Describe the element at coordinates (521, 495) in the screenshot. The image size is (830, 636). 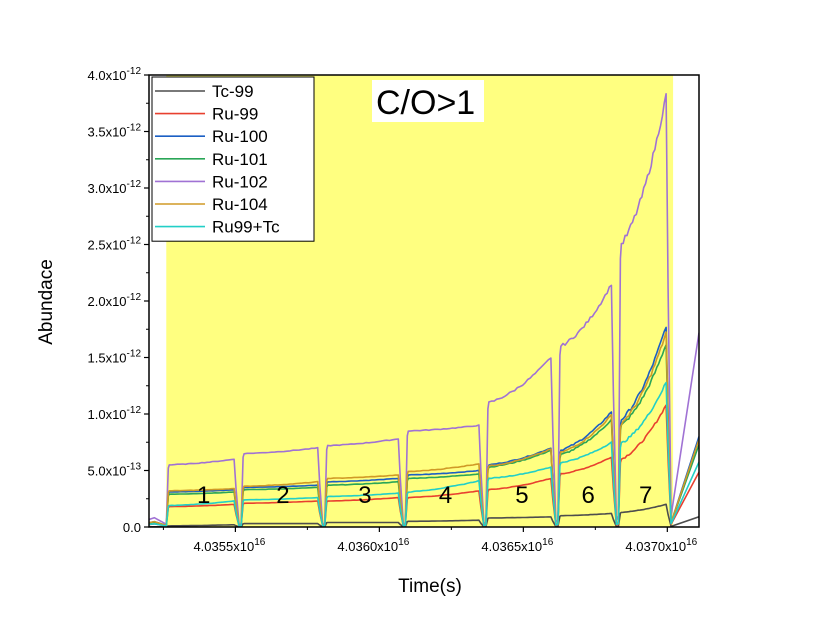
I see `pulse-label: 5` at that location.